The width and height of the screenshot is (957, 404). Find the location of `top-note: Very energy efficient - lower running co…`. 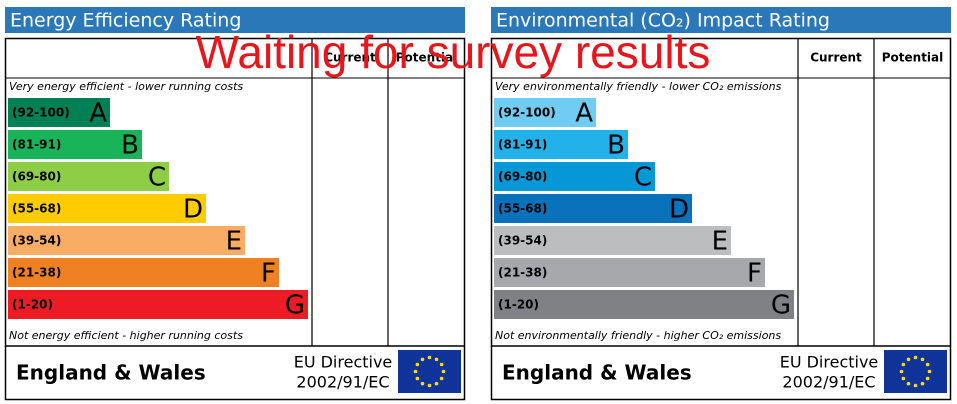

top-note: Very energy efficient - lower running co… is located at coordinates (126, 86).